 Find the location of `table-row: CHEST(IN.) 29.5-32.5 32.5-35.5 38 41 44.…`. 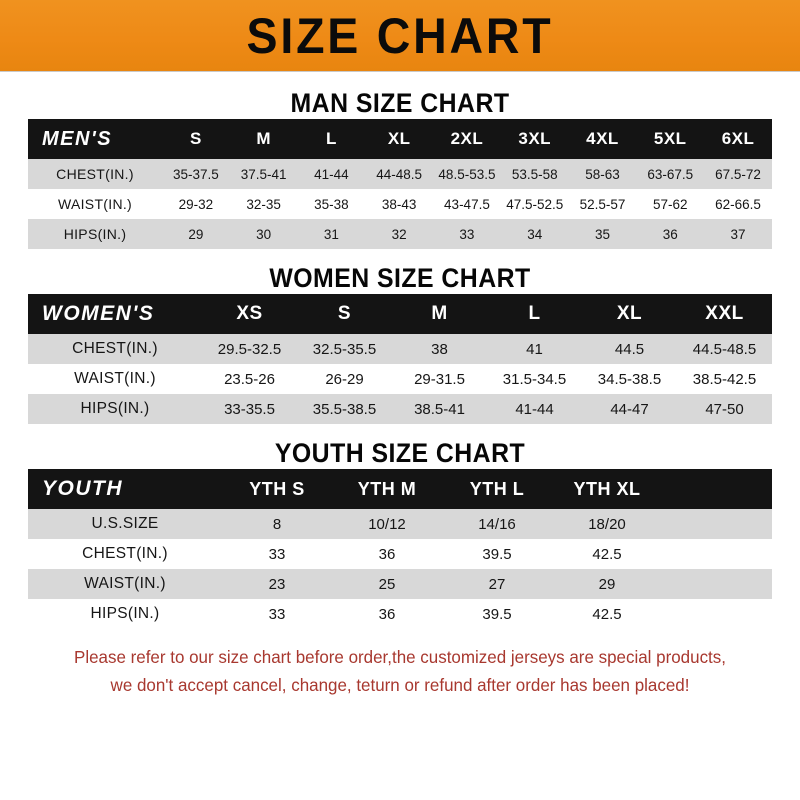

table-row: CHEST(IN.) 29.5-32.5 32.5-35.5 38 41 44.… is located at coordinates (400, 349).